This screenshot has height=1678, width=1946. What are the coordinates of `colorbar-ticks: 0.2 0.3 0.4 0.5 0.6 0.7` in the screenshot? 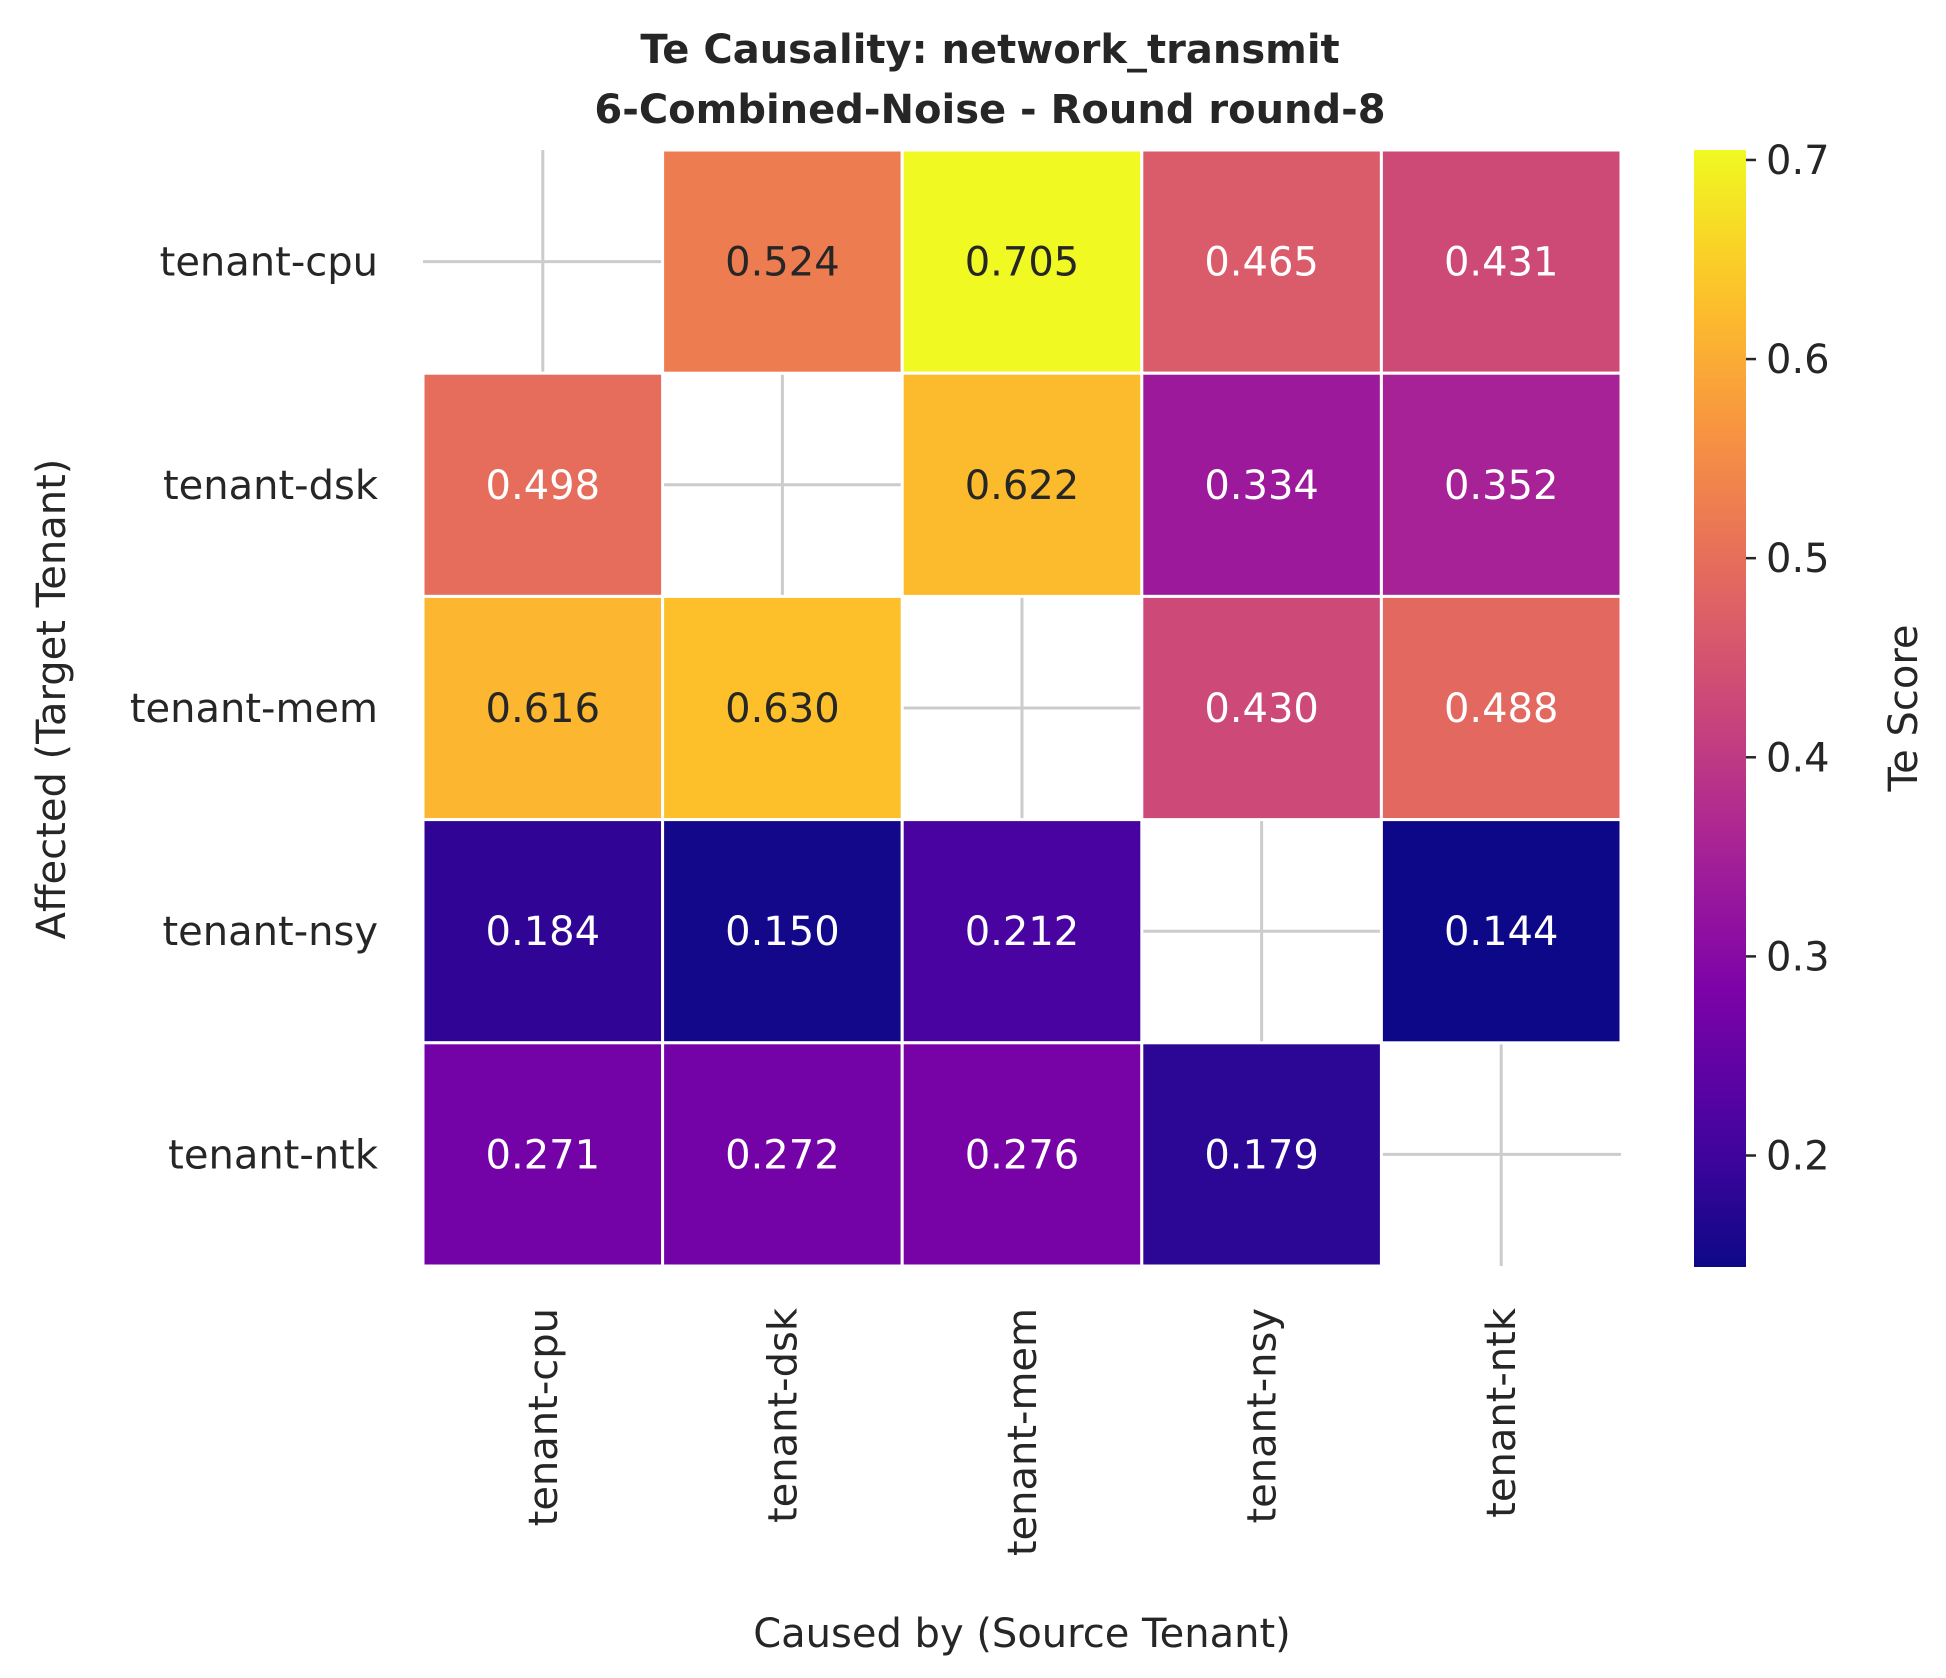 It's located at (1788, 658).